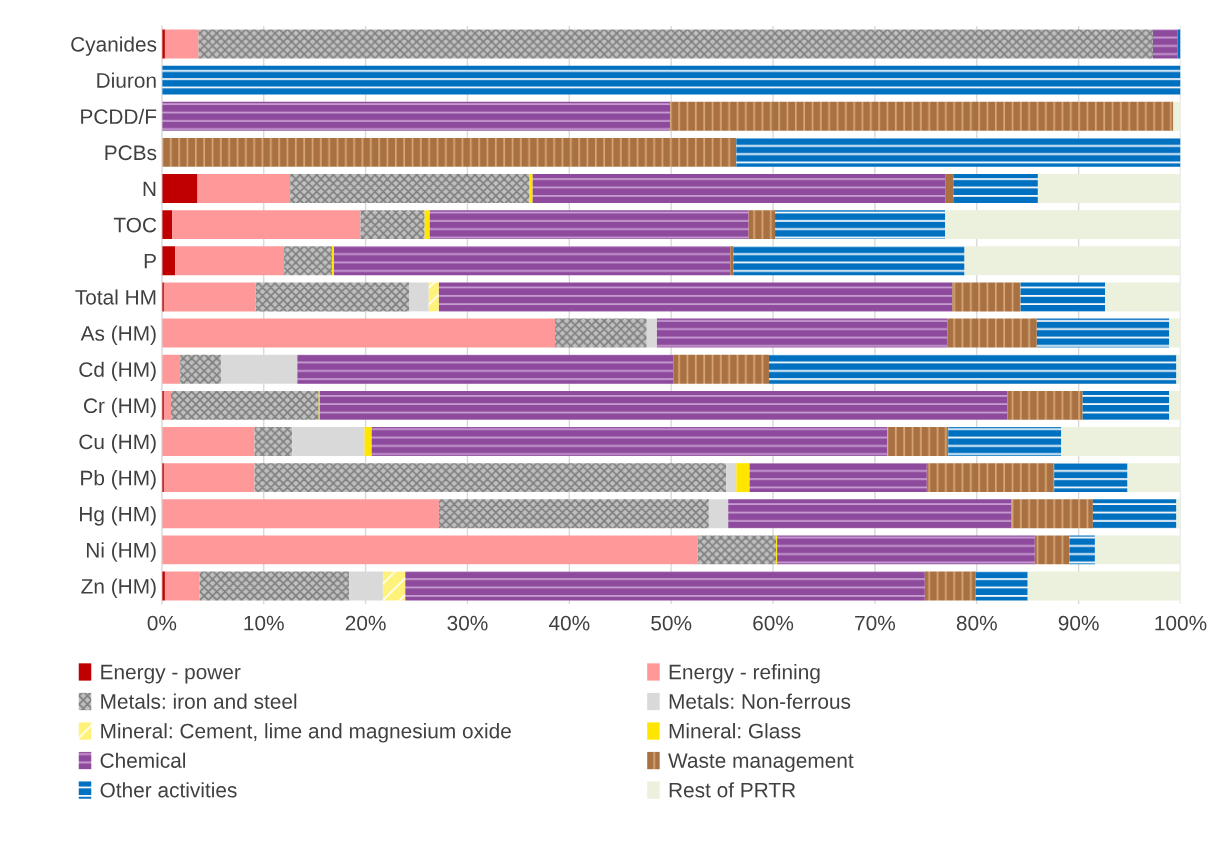 The width and height of the screenshot is (1217, 863). What do you see at coordinates (761, 763) in the screenshot?
I see `legend-label: Waste management` at bounding box center [761, 763].